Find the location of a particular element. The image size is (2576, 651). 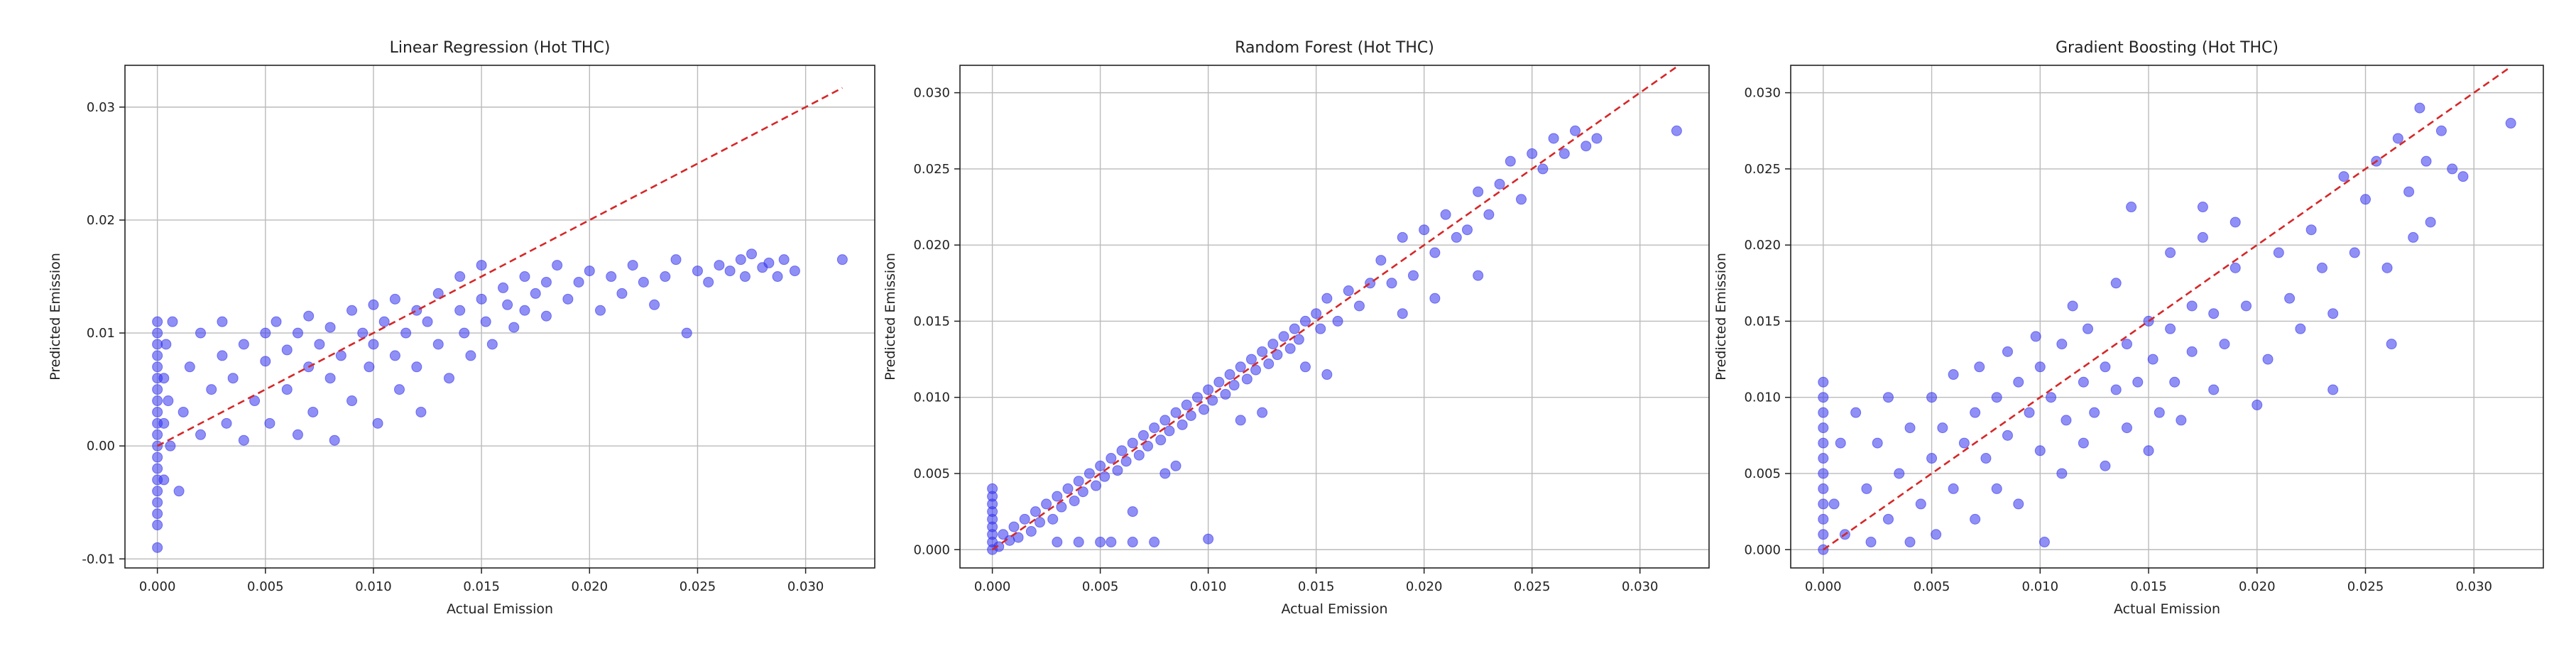

y-tick-label: 0.020 is located at coordinates (1762, 245).